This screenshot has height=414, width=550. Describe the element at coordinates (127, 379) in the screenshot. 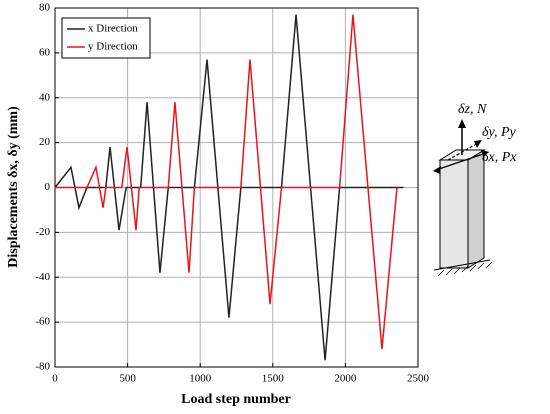

I see `x-tick-label: 500` at that location.